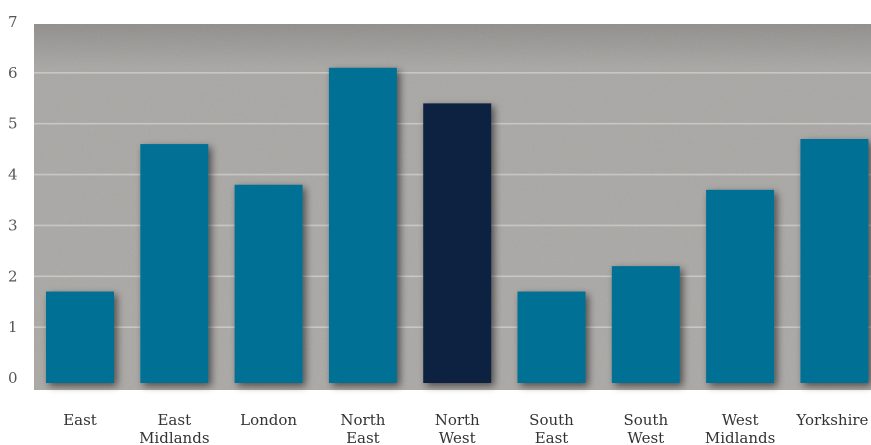  Describe the element at coordinates (457, 428) in the screenshot. I see `x-tick-label: North West` at that location.